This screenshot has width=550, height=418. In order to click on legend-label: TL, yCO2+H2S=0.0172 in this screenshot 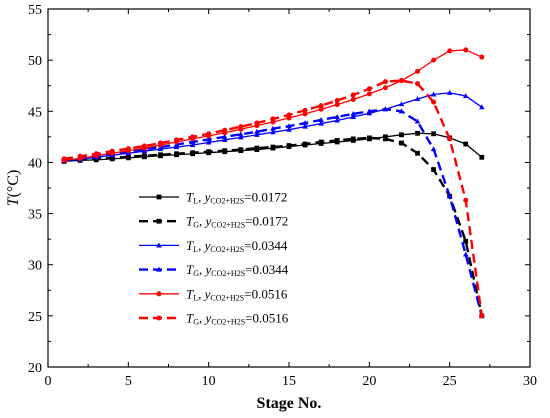, I will do `click(236, 198)`.